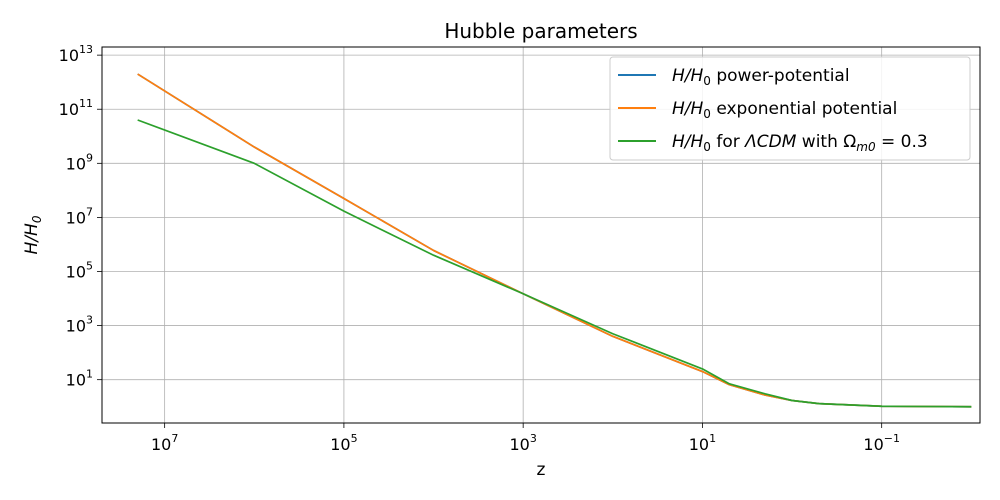 Image resolution: width=1000 pixels, height=500 pixels. What do you see at coordinates (540, 31) in the screenshot?
I see `chart-title: Hubble parameters` at bounding box center [540, 31].